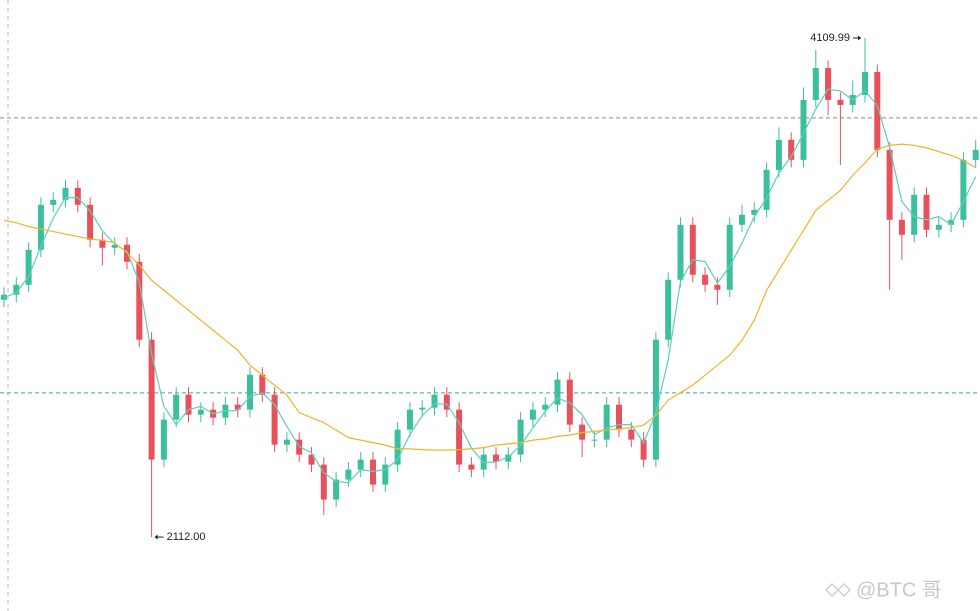 The height and width of the screenshot is (611, 980). I want to click on high-label: 4109.99, so click(830, 38).